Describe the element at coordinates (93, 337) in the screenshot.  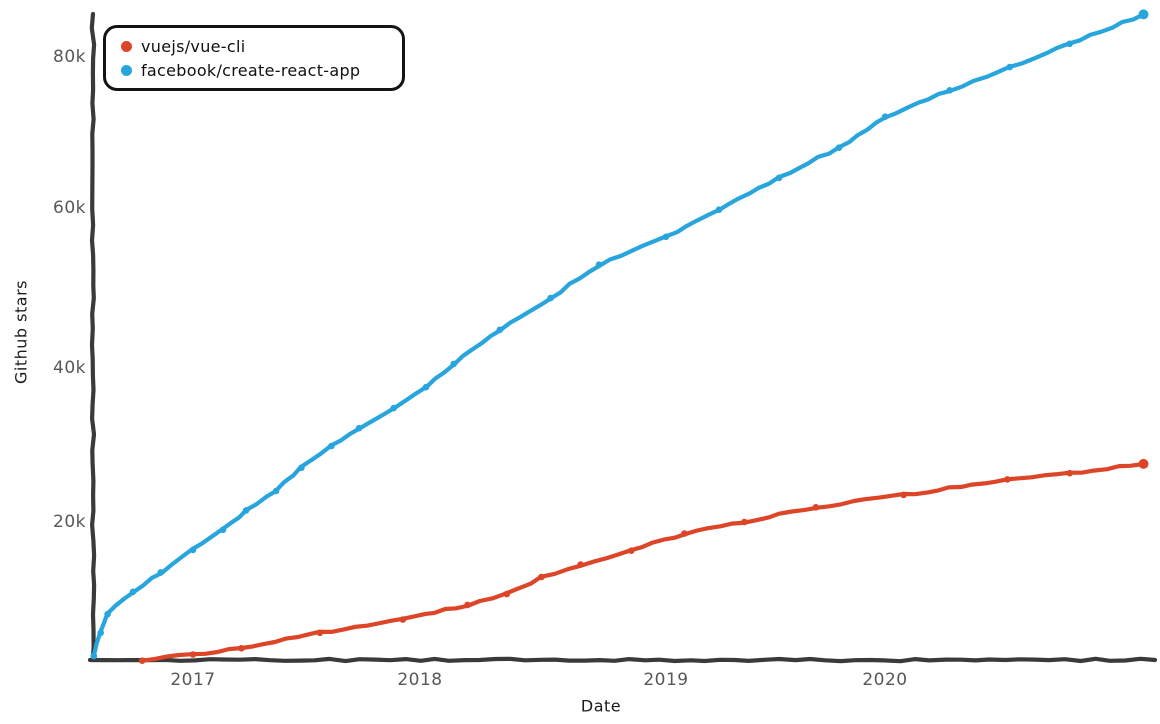
I see `y-axis-line` at that location.